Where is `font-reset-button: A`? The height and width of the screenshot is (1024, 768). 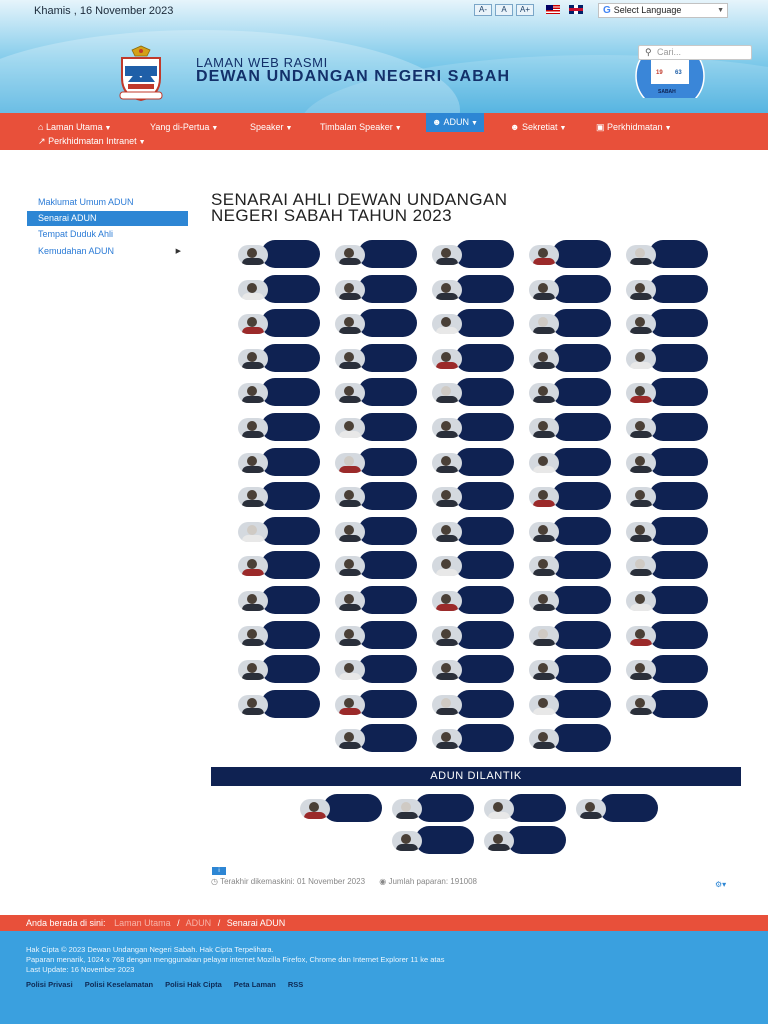
font-reset-button: A is located at coordinates (504, 10).